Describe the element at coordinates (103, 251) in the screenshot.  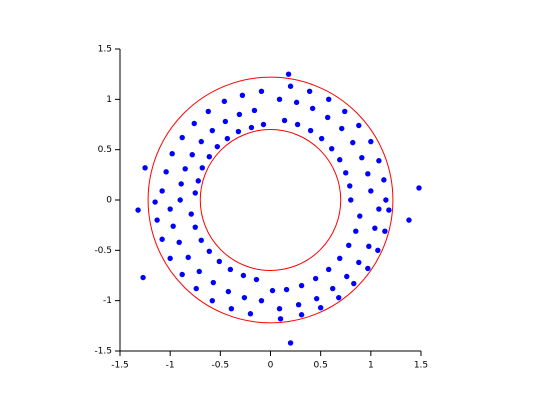
I see `y-tick-label: -0.5` at that location.